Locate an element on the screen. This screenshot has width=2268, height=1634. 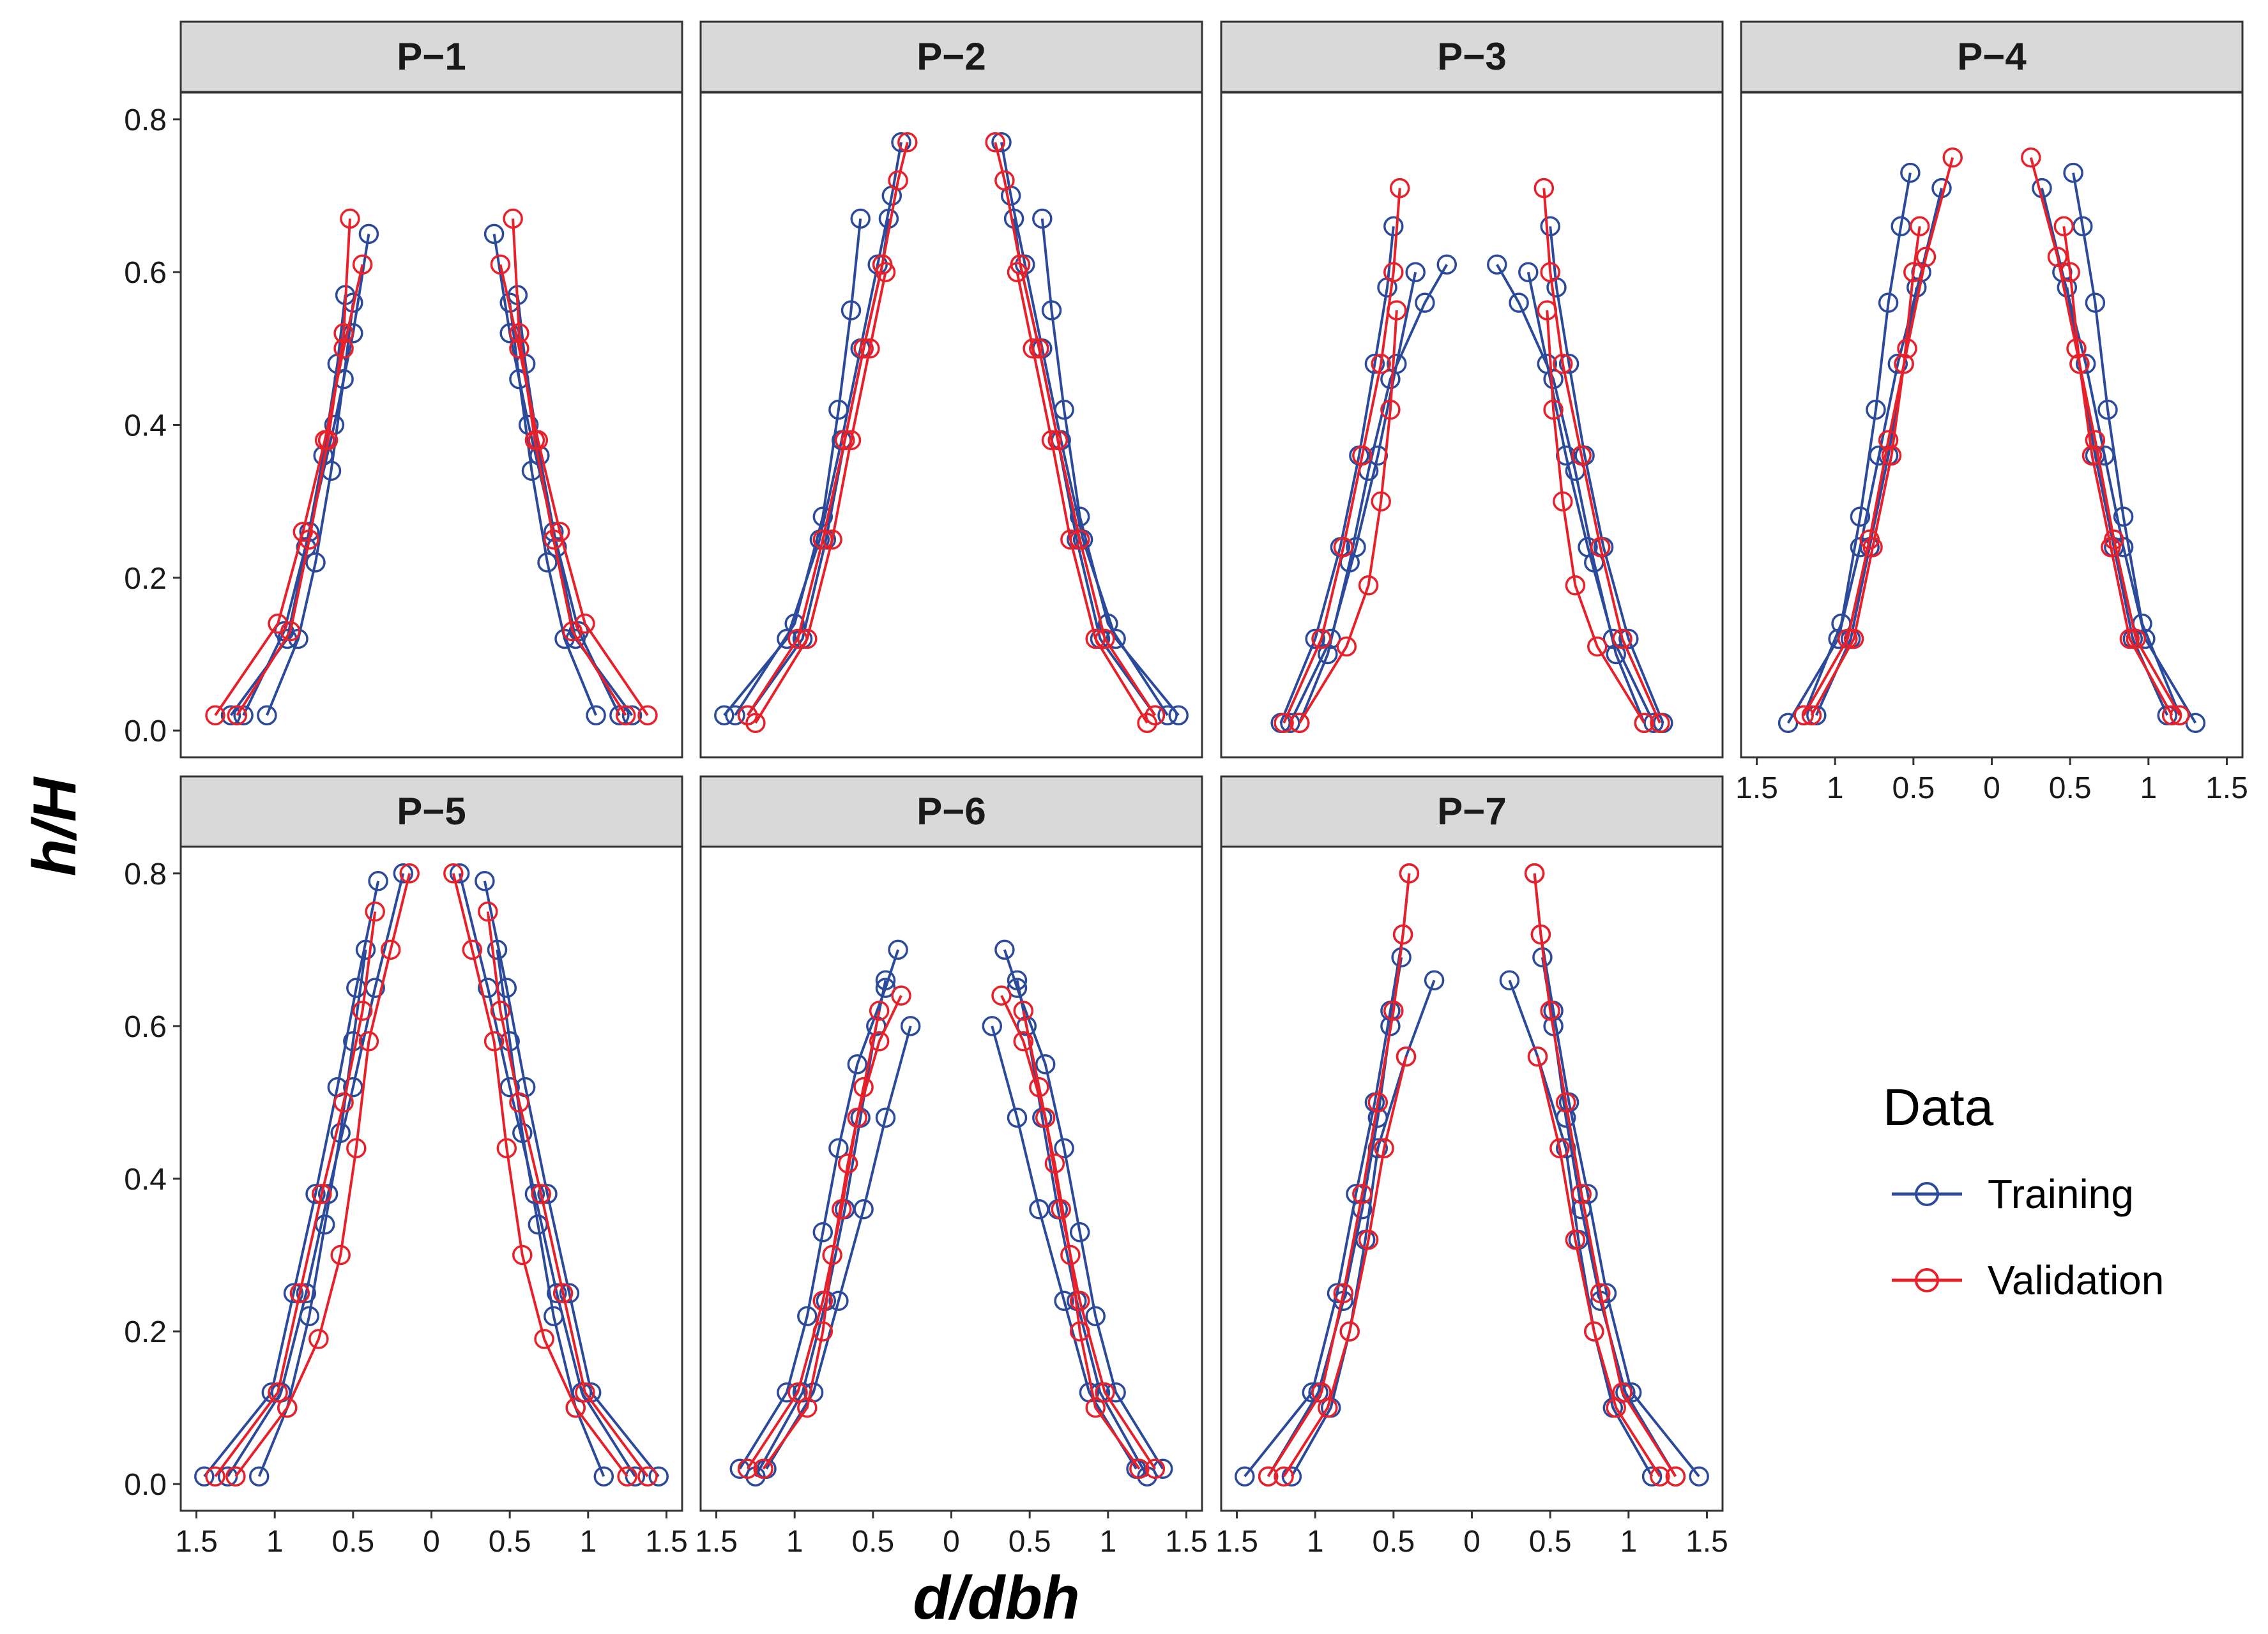
y-tick-label: 0.6 is located at coordinates (145, 273).